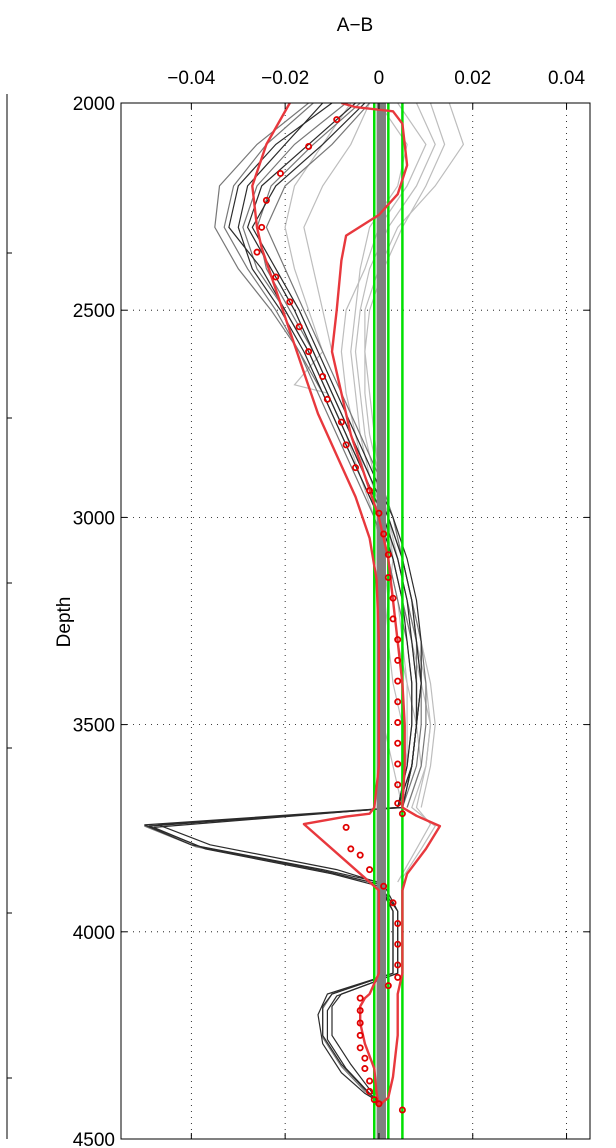  What do you see at coordinates (94, 726) in the screenshot?
I see `y-tick-label-3: 3500` at bounding box center [94, 726].